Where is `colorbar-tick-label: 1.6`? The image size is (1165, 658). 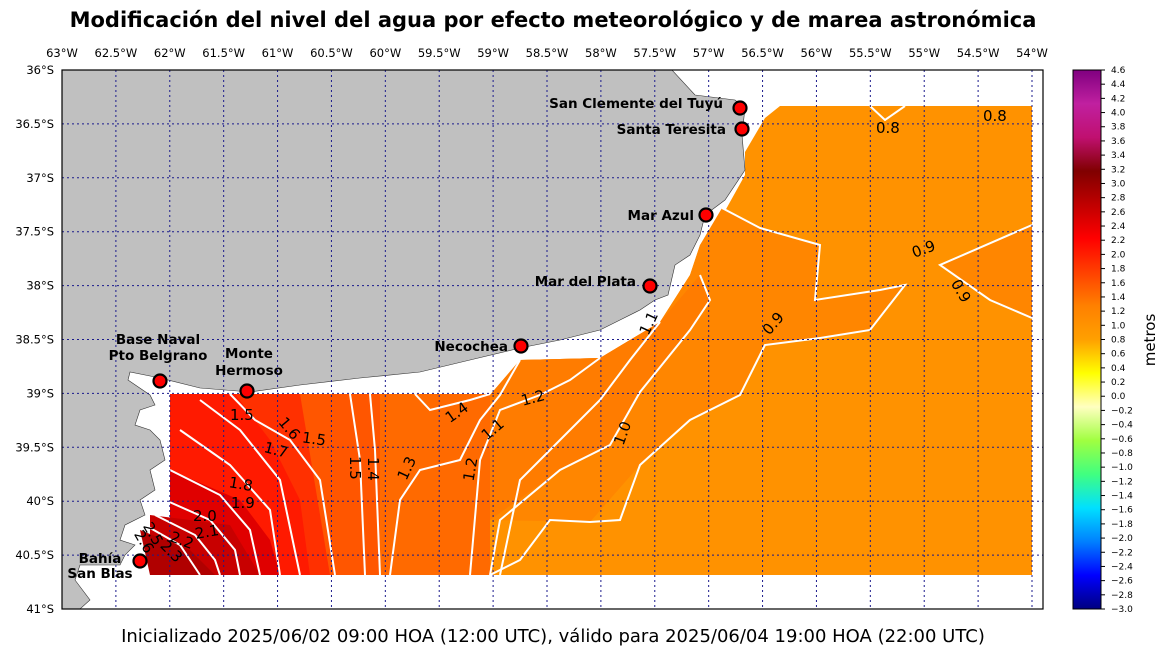
colorbar-tick-label: 1.6 is located at coordinates (1118, 284).